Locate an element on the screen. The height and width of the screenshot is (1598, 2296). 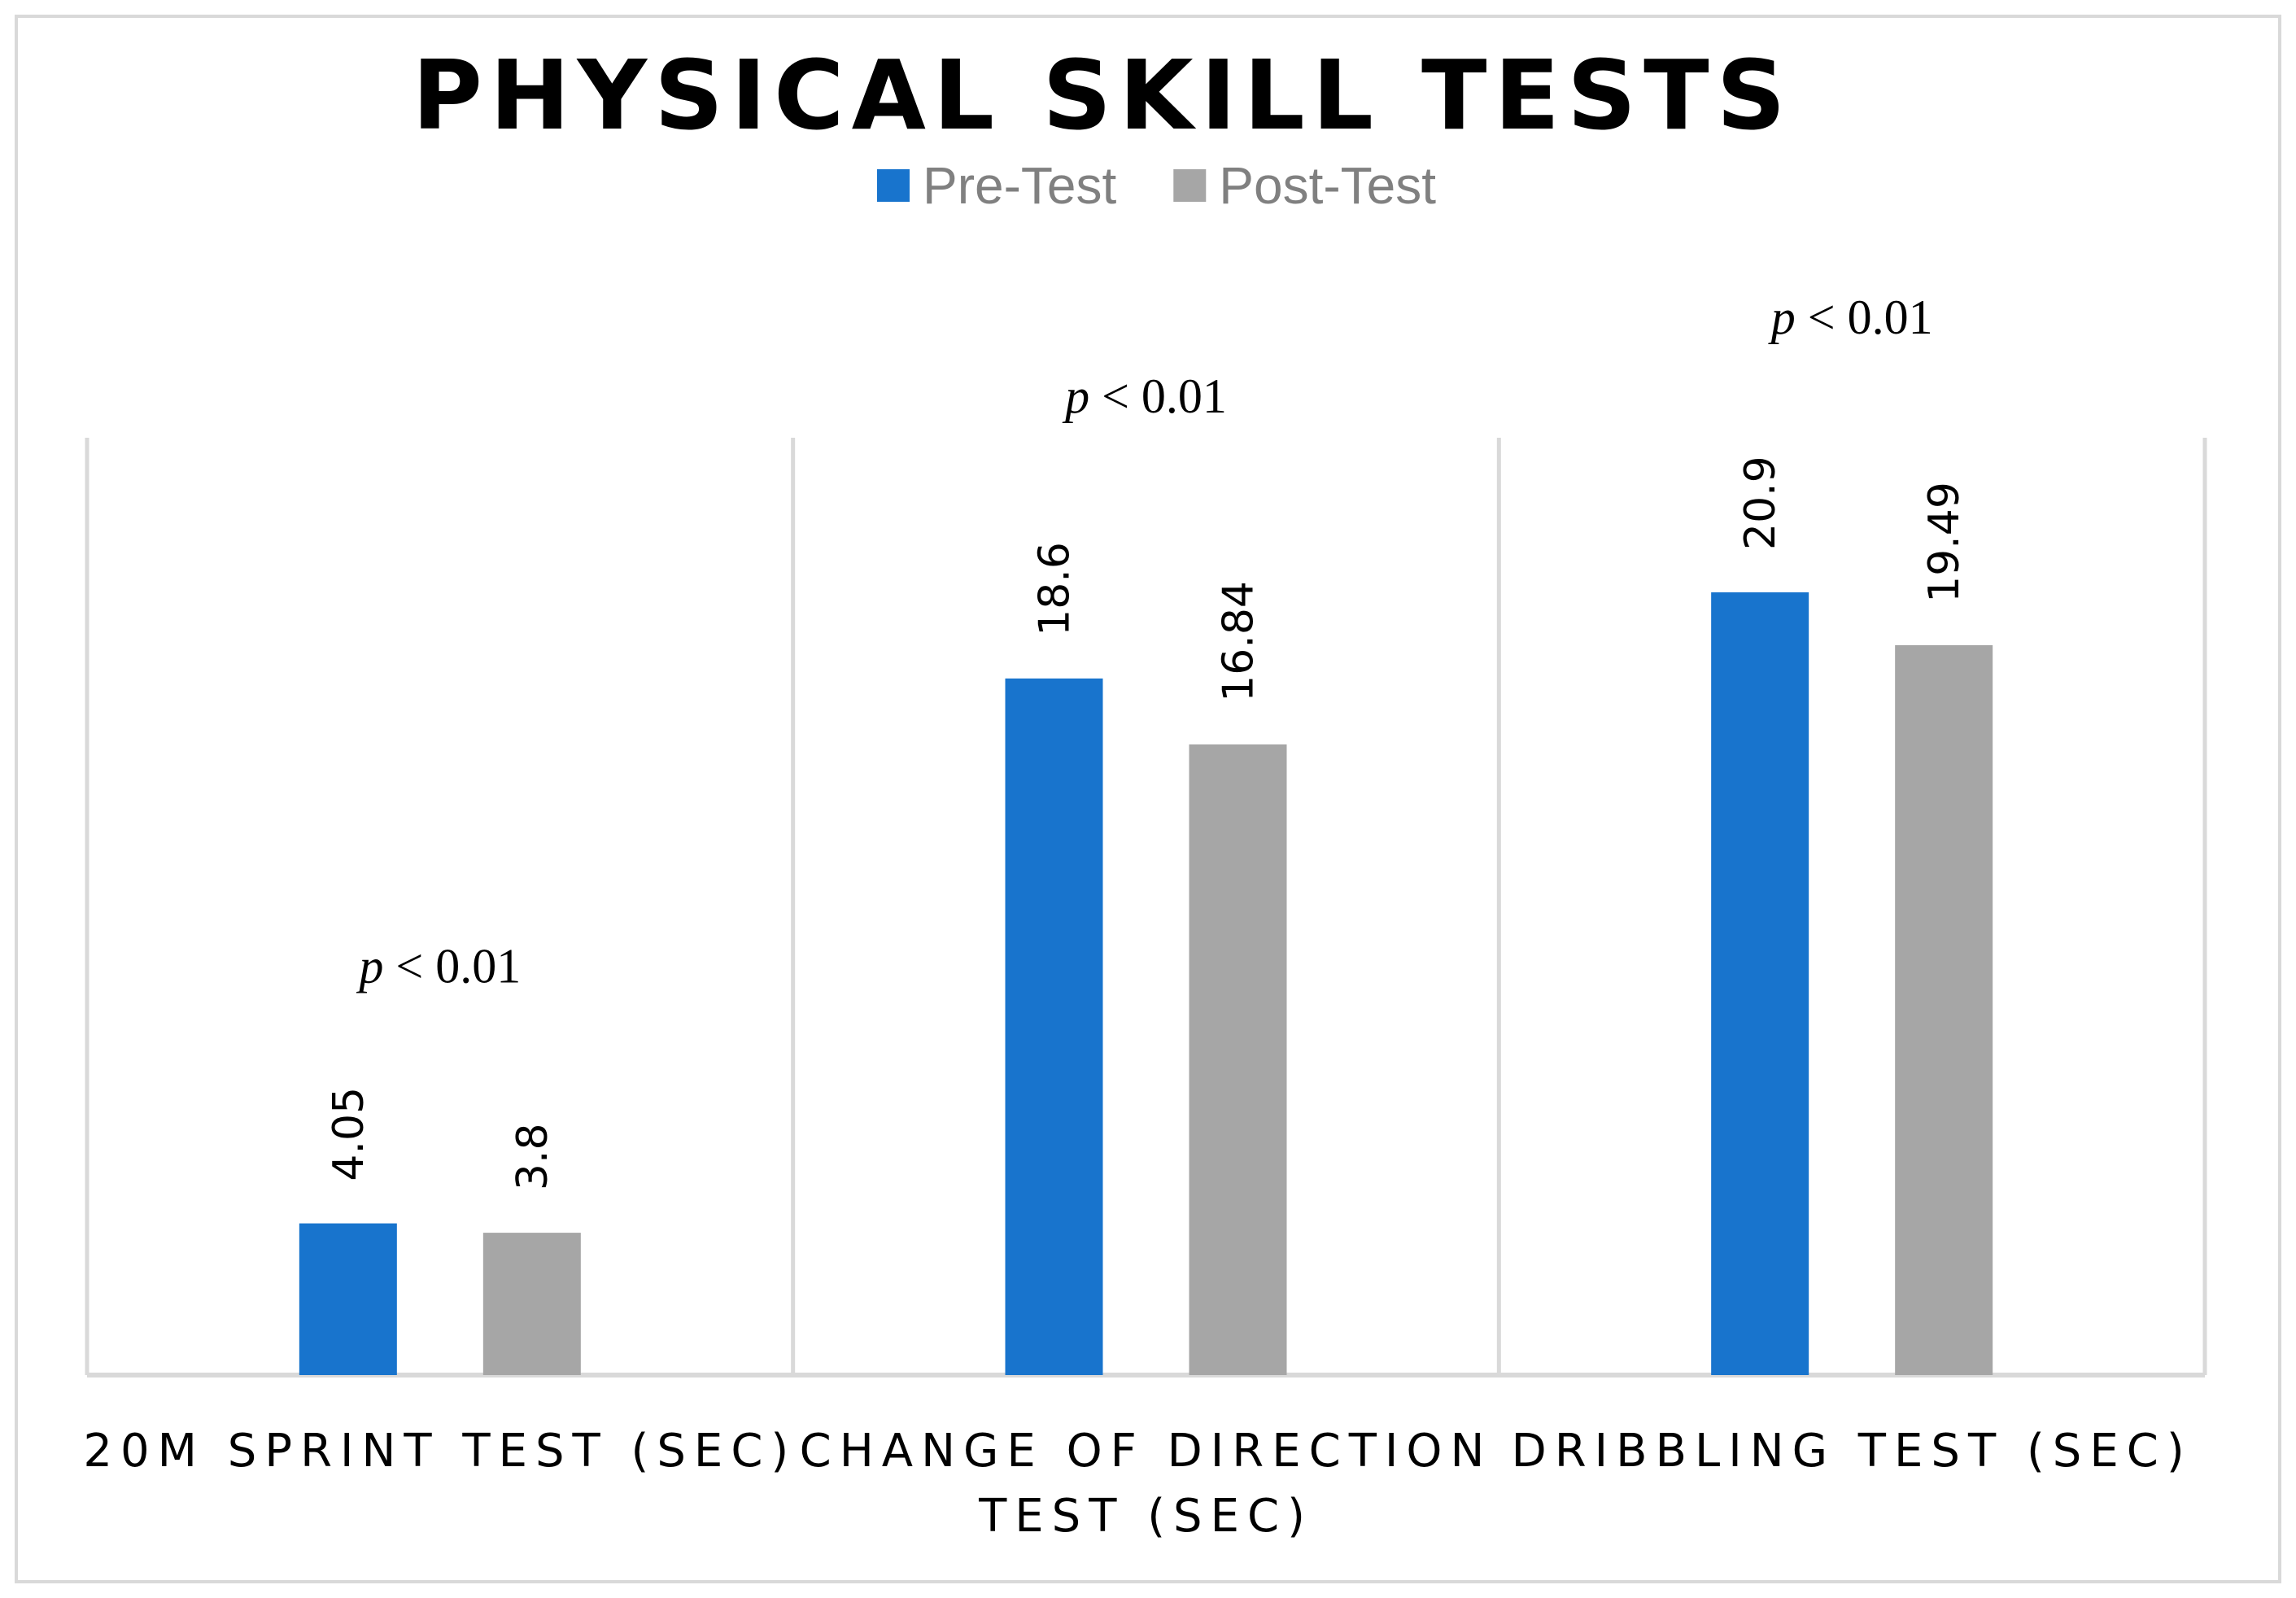
category-label: 20M SPRINT TEST (SEC) is located at coordinates (440, 1451).